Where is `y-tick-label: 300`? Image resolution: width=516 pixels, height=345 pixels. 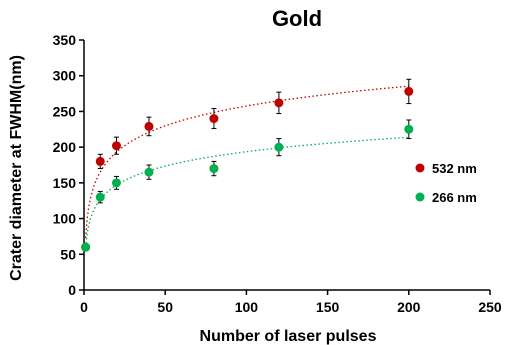 y-tick-label: 300 is located at coordinates (65, 76).